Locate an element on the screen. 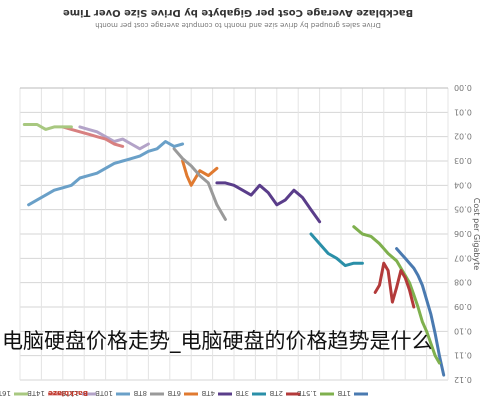 The width and height of the screenshot is (488, 400). legend-label: 1.5TB is located at coordinates (307, 393).